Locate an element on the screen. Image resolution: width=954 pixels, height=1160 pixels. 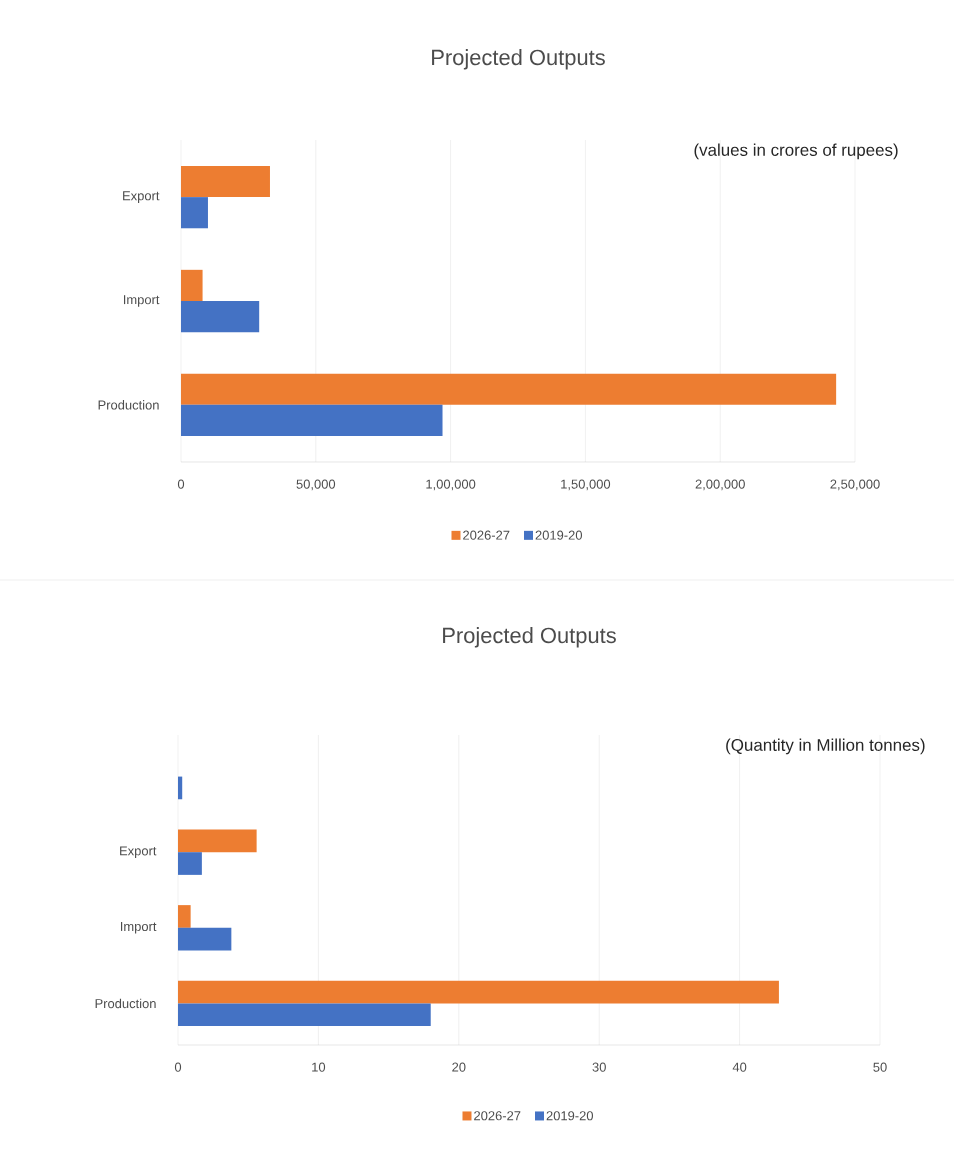
x-tick-label: 50,000 is located at coordinates (316, 485).